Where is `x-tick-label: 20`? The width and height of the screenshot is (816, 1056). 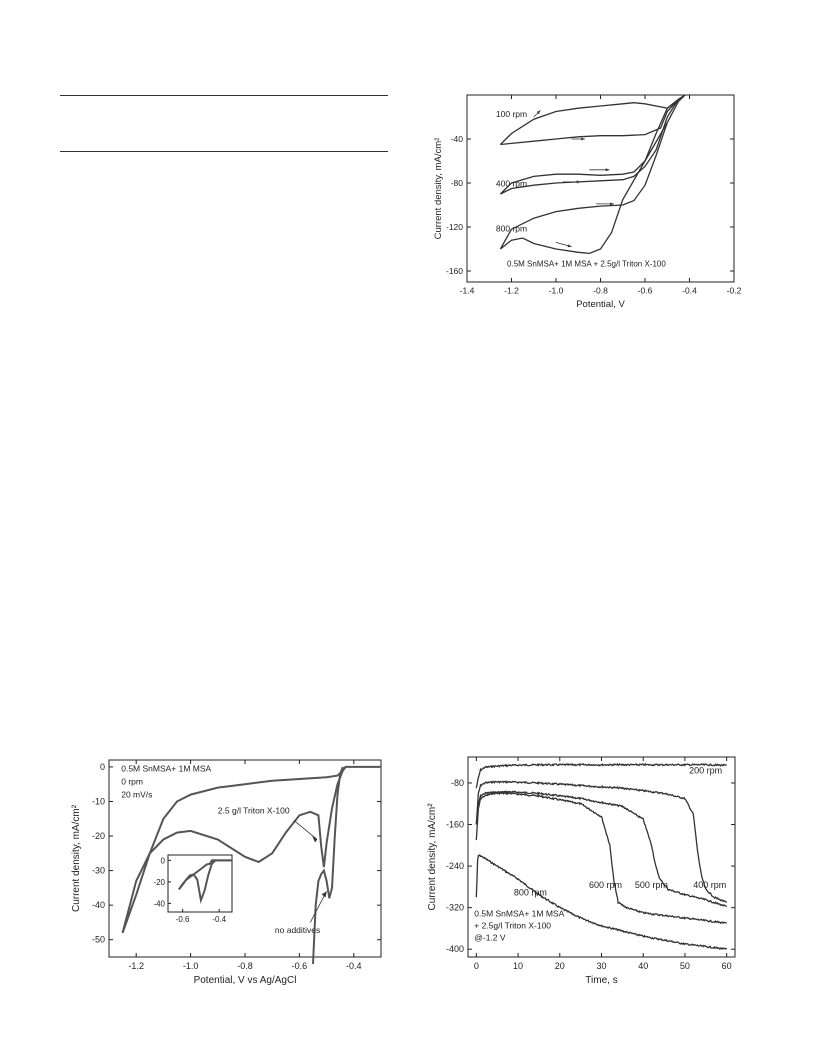
x-tick-label: 20 is located at coordinates (560, 966).